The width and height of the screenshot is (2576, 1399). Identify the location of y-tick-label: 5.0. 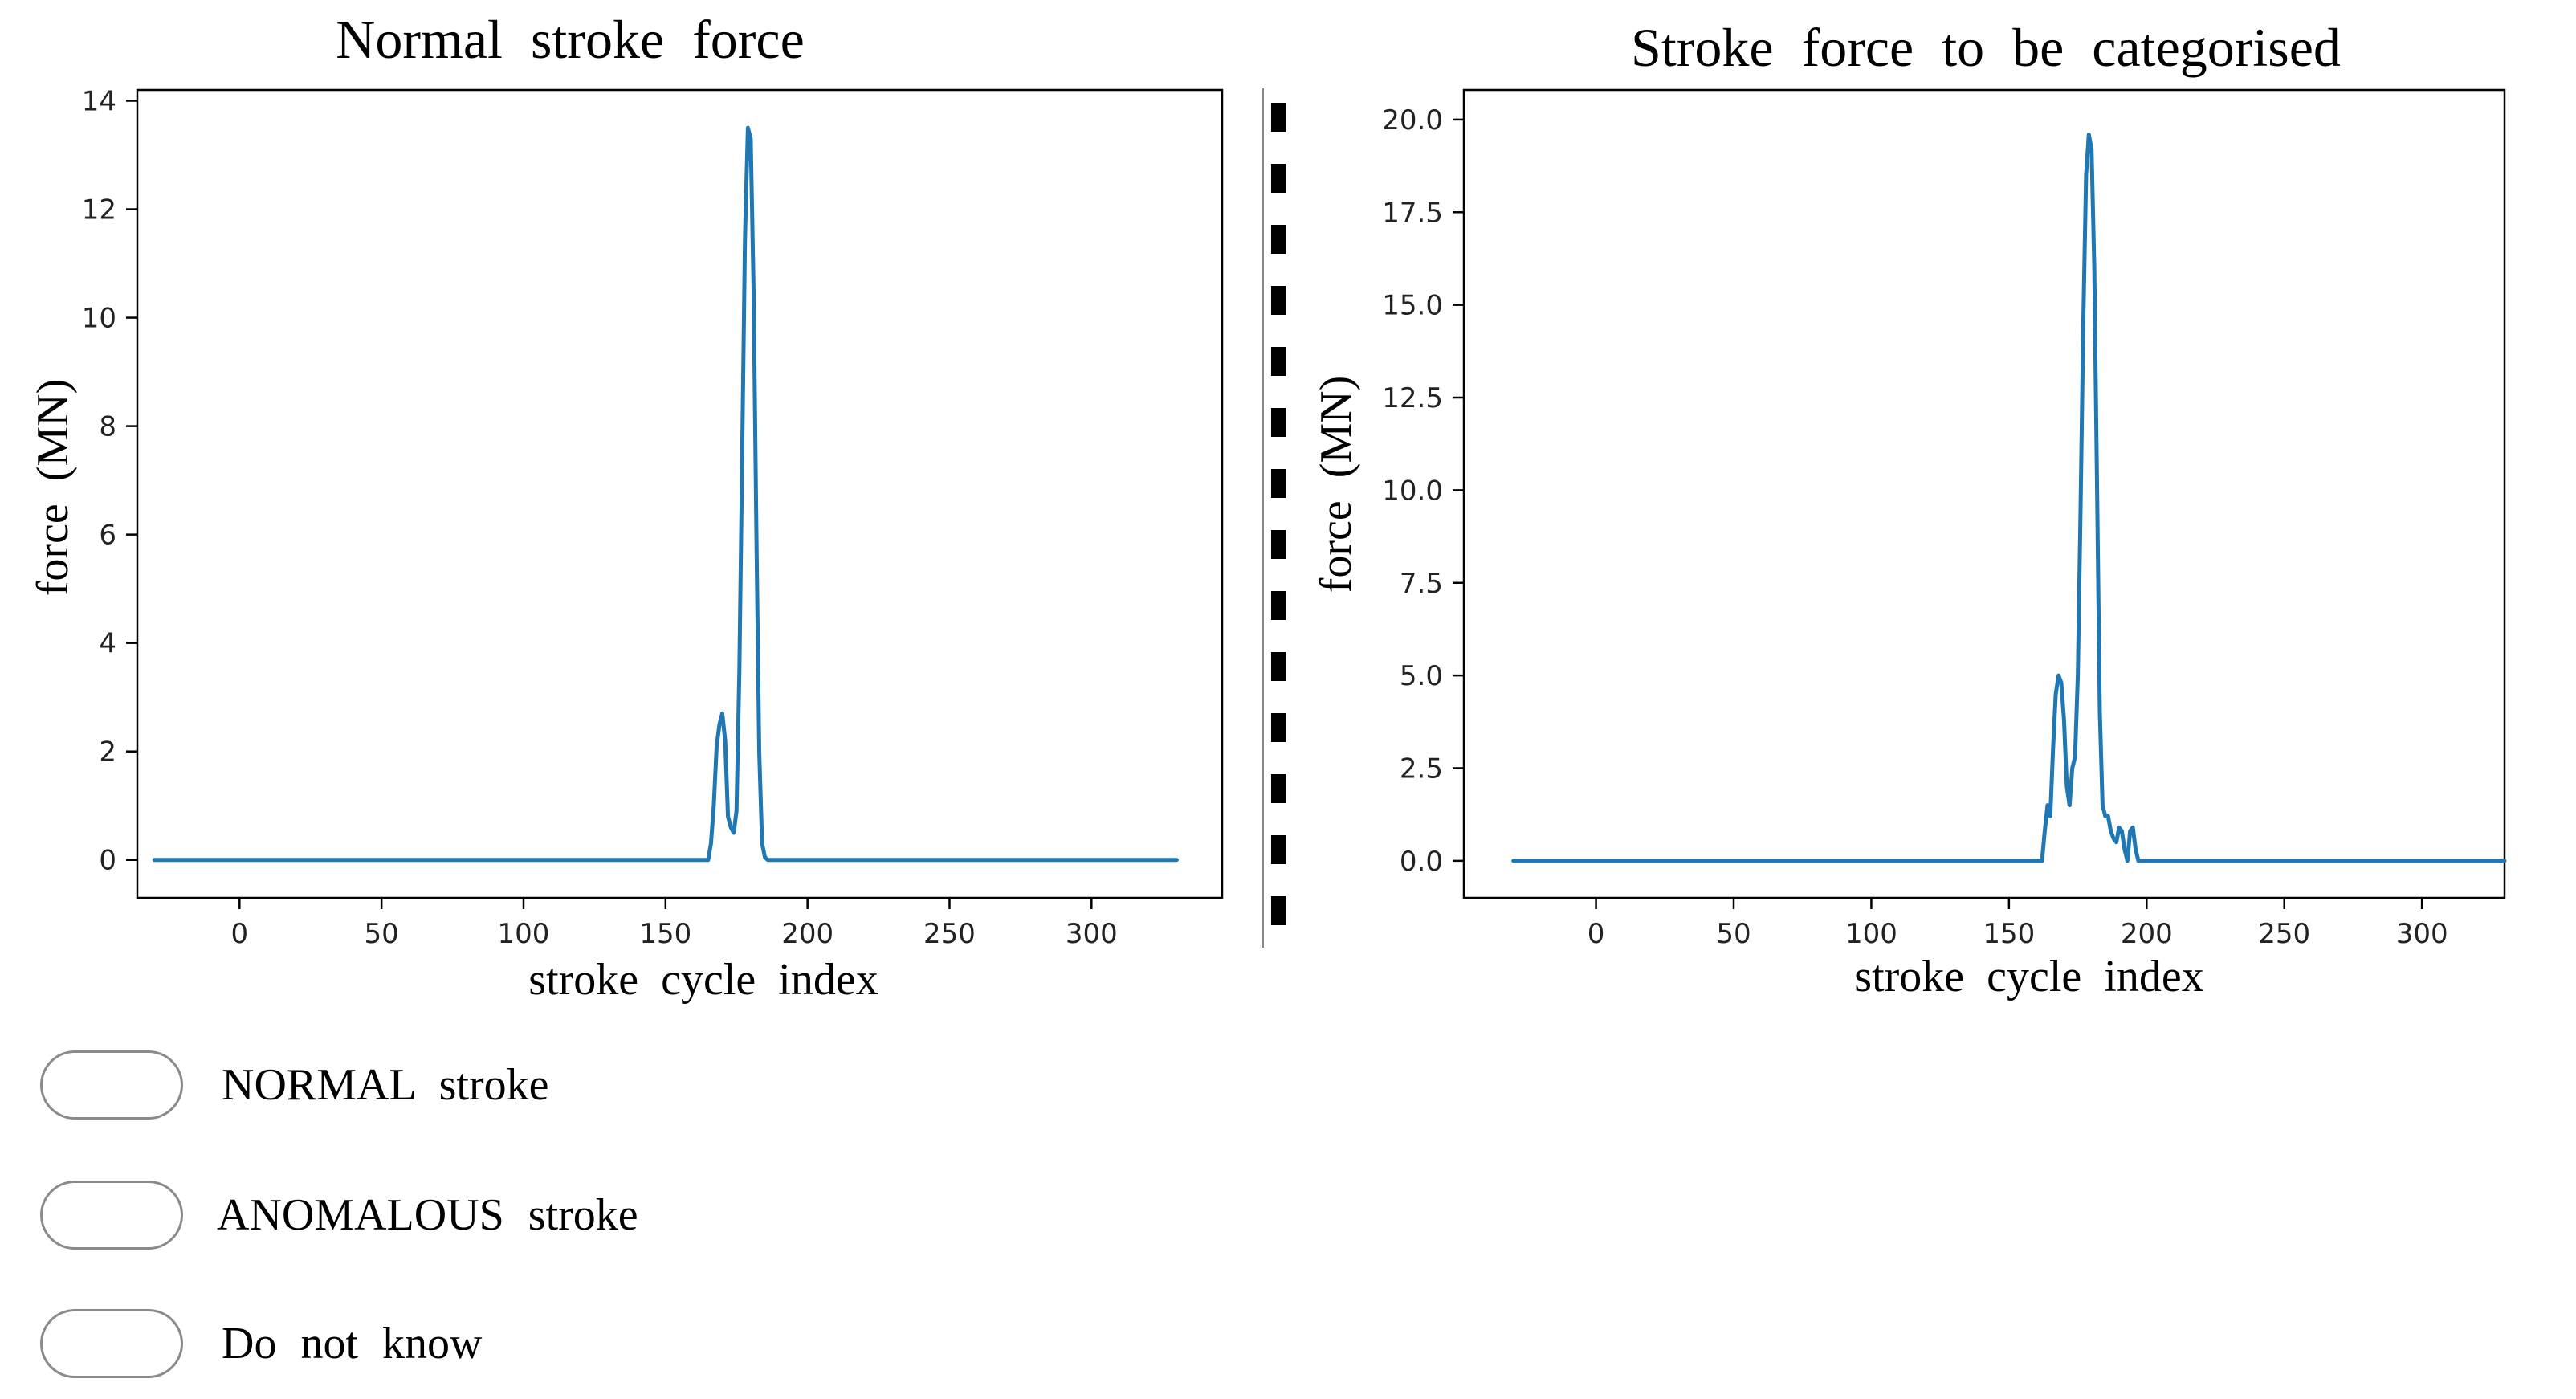
(1421, 676).